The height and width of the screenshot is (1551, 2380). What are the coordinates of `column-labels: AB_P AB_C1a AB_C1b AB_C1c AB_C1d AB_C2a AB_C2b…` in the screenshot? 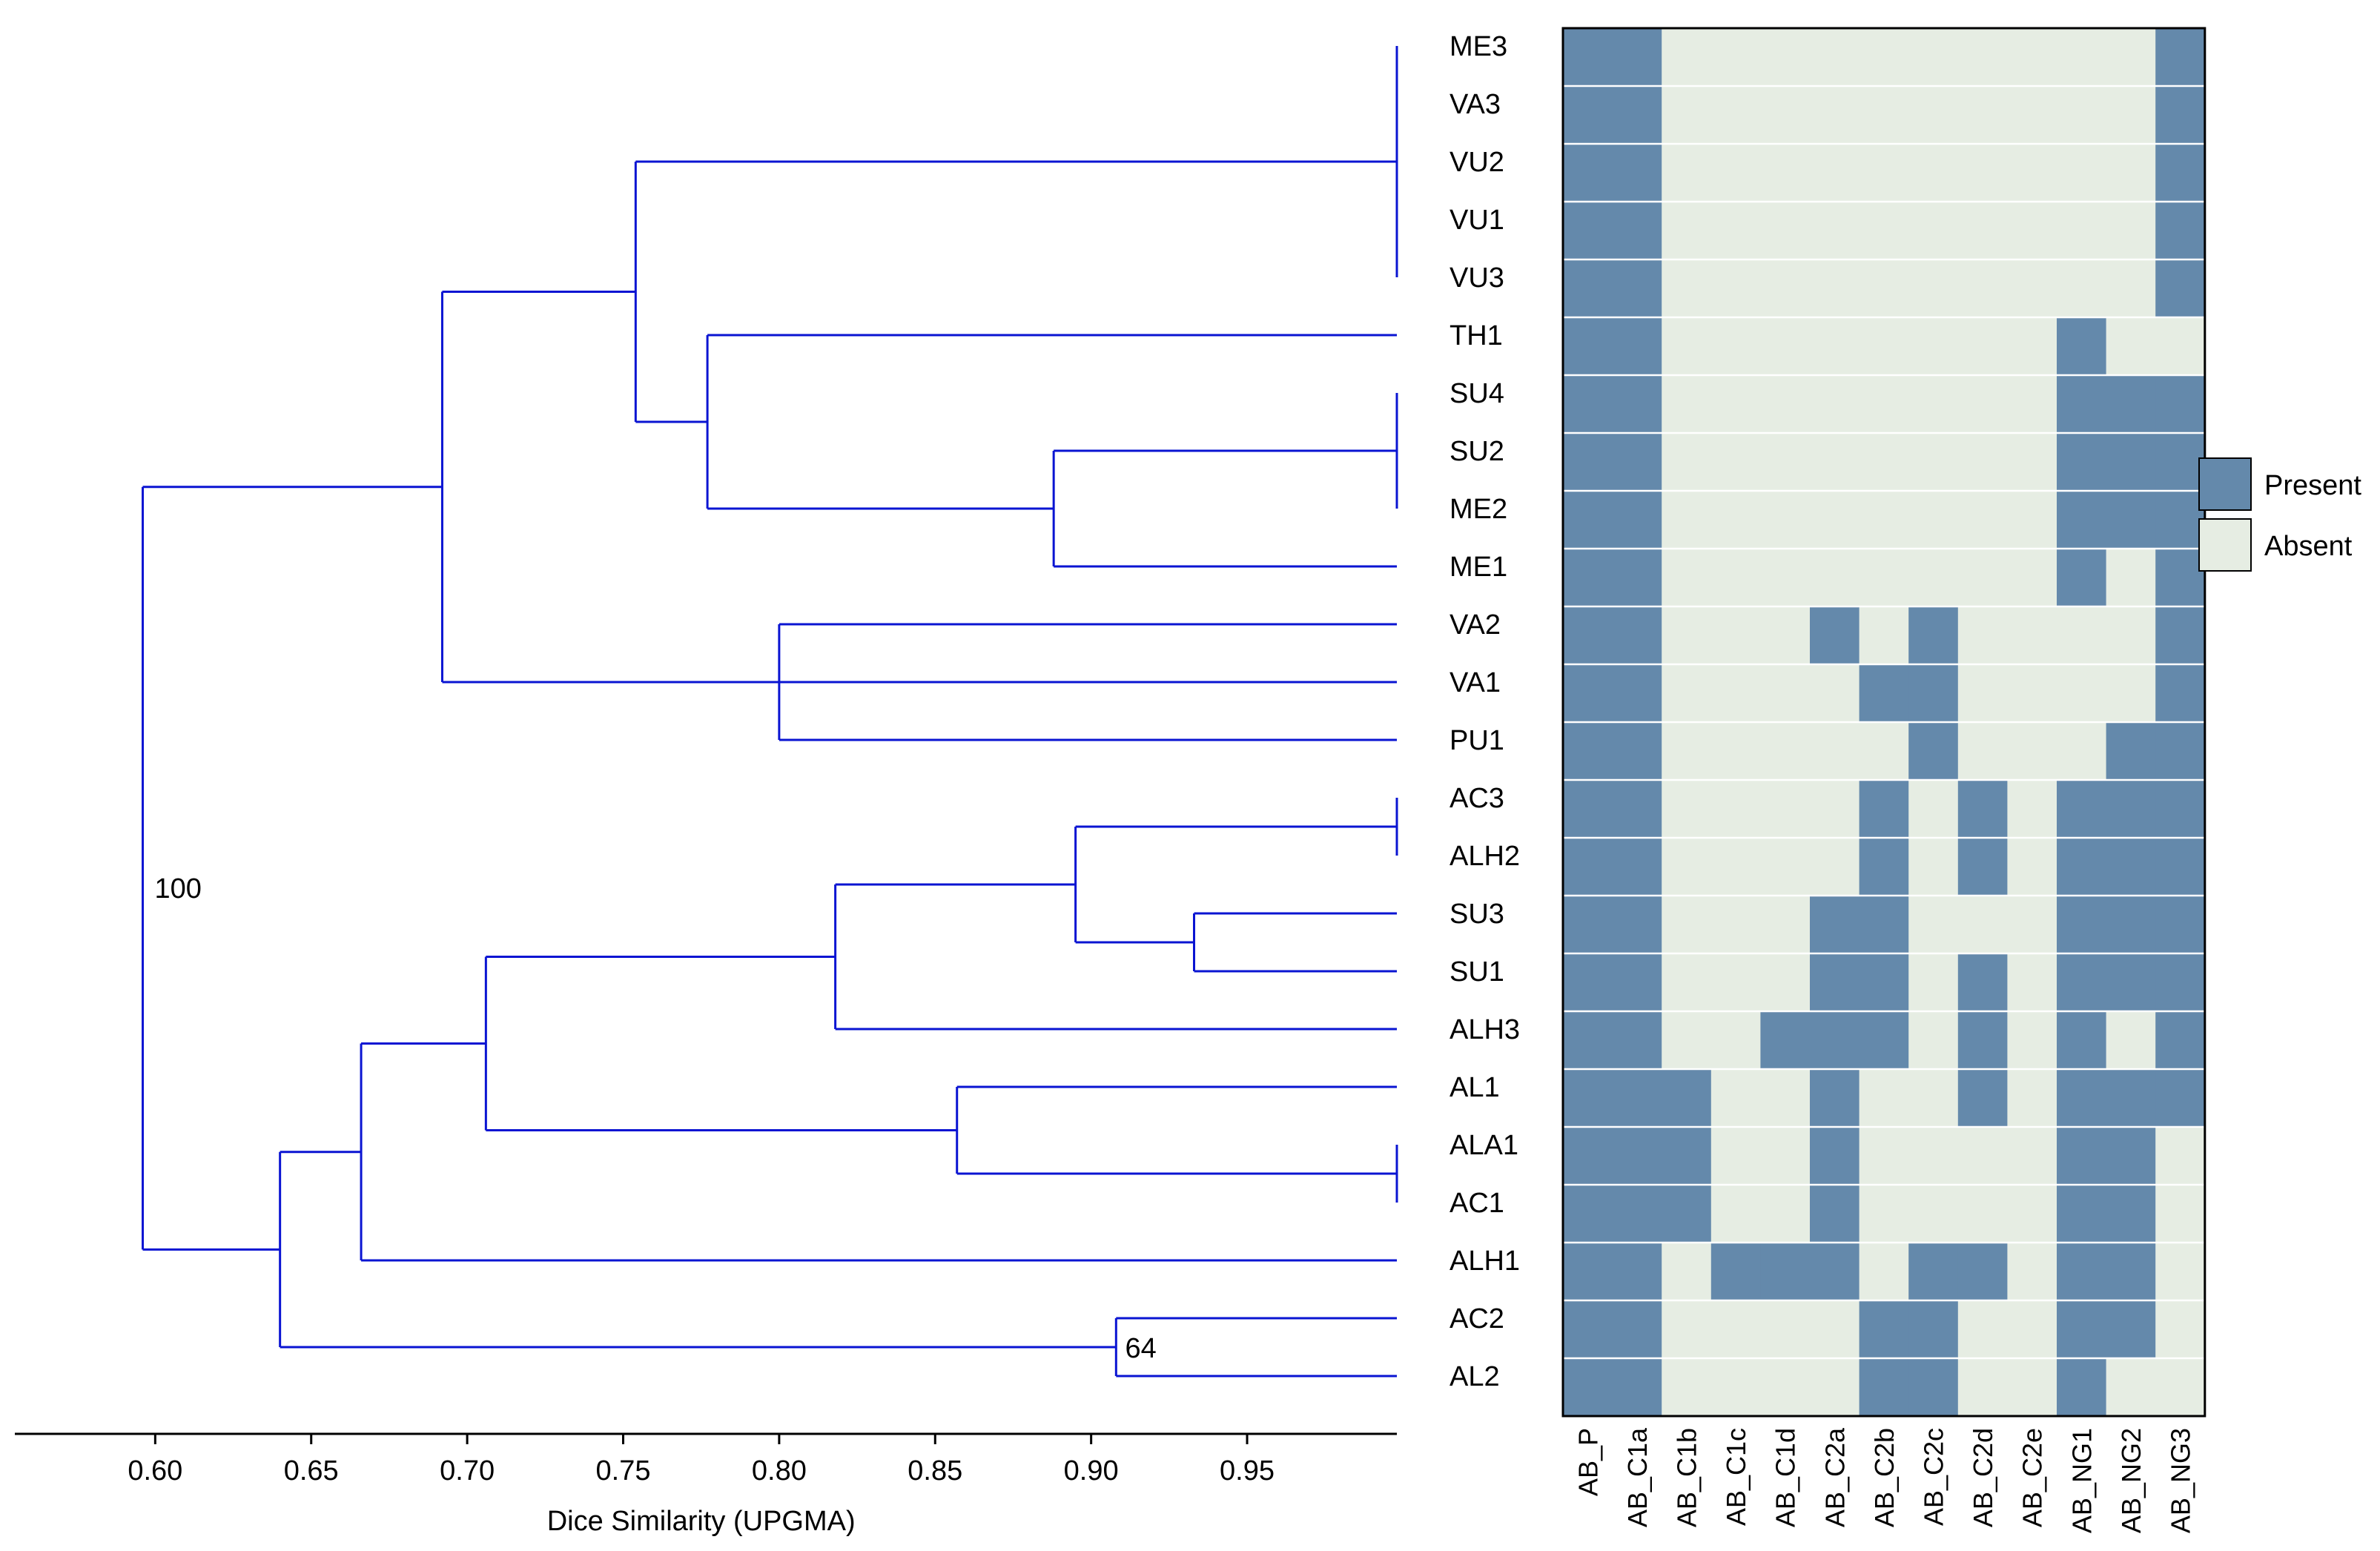 It's located at (1884, 1480).